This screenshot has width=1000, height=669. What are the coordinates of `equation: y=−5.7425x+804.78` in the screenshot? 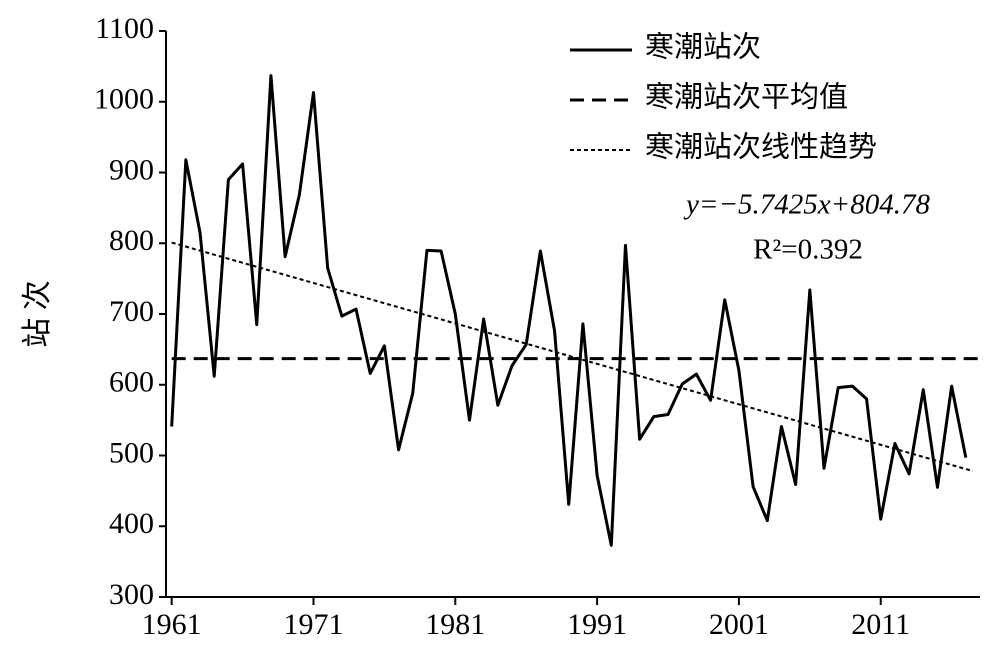 It's located at (806, 205).